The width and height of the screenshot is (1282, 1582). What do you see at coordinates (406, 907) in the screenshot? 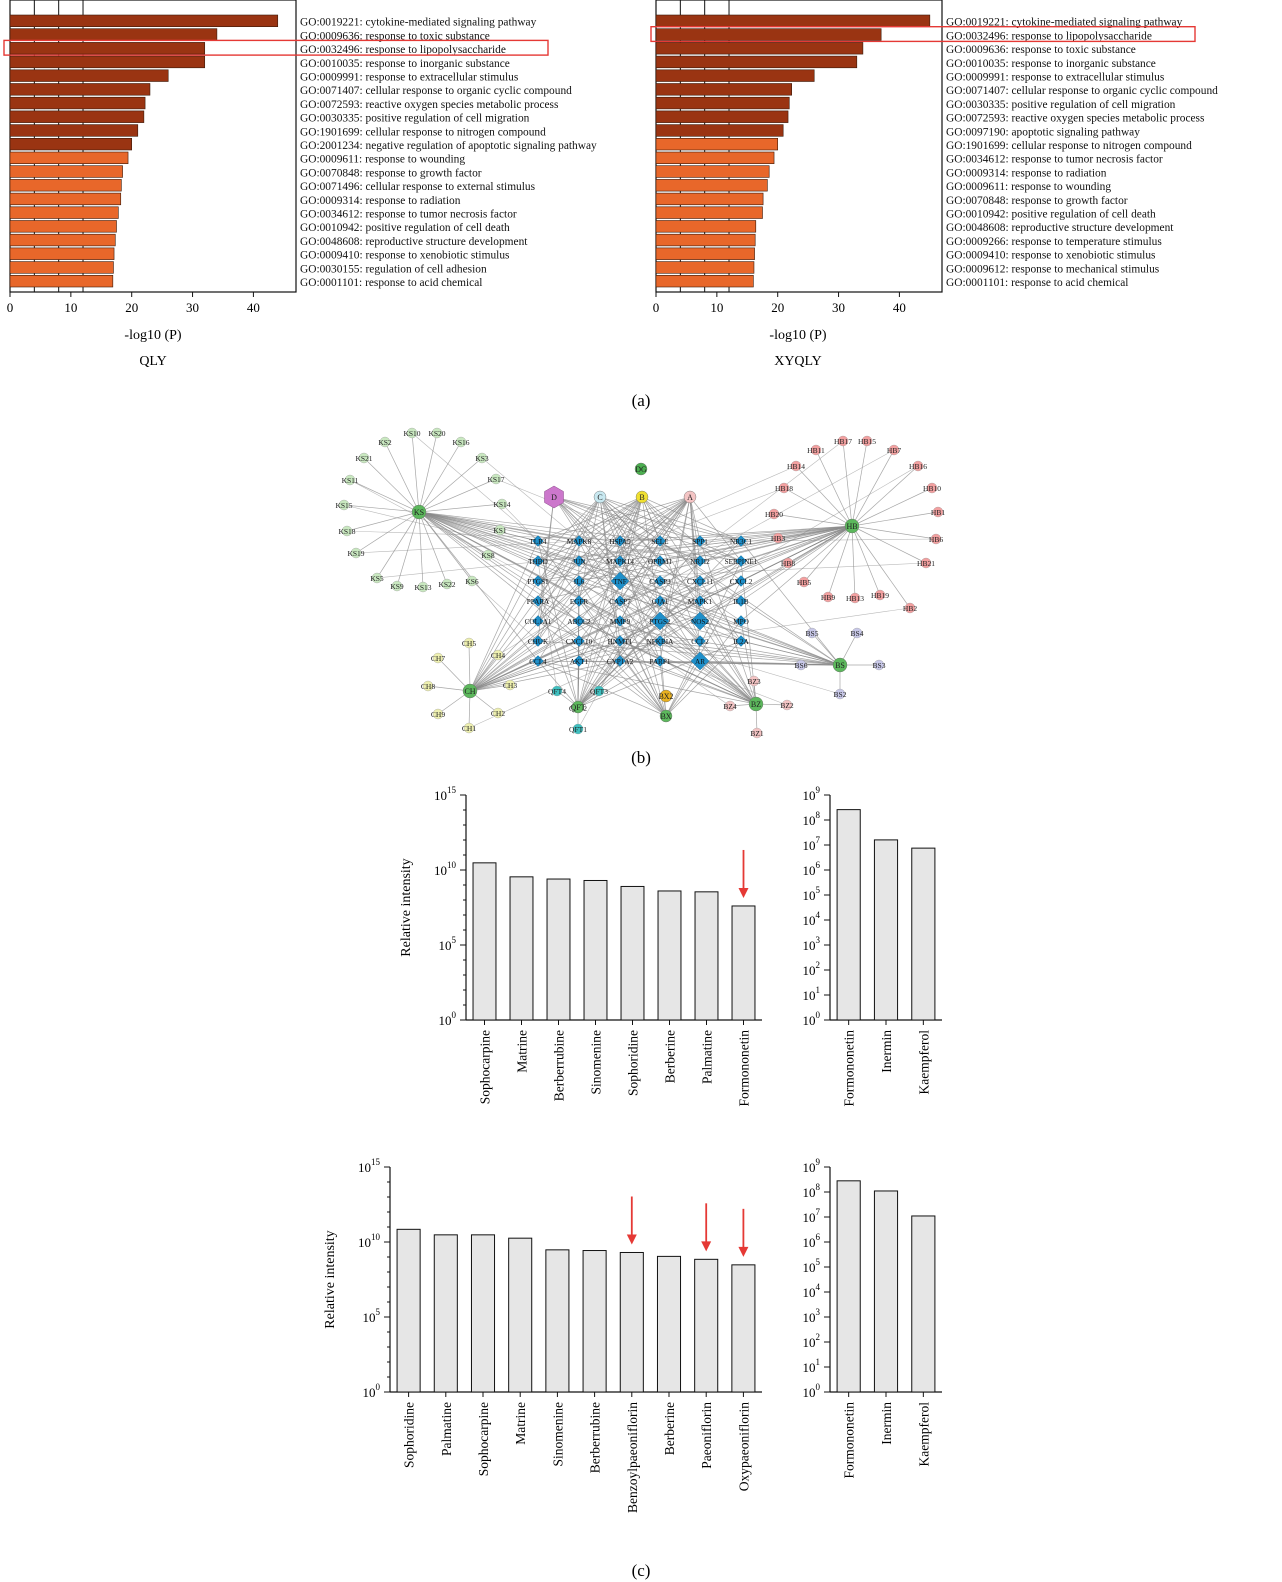
I see `y-axis-label: Relative intensity` at bounding box center [406, 907].